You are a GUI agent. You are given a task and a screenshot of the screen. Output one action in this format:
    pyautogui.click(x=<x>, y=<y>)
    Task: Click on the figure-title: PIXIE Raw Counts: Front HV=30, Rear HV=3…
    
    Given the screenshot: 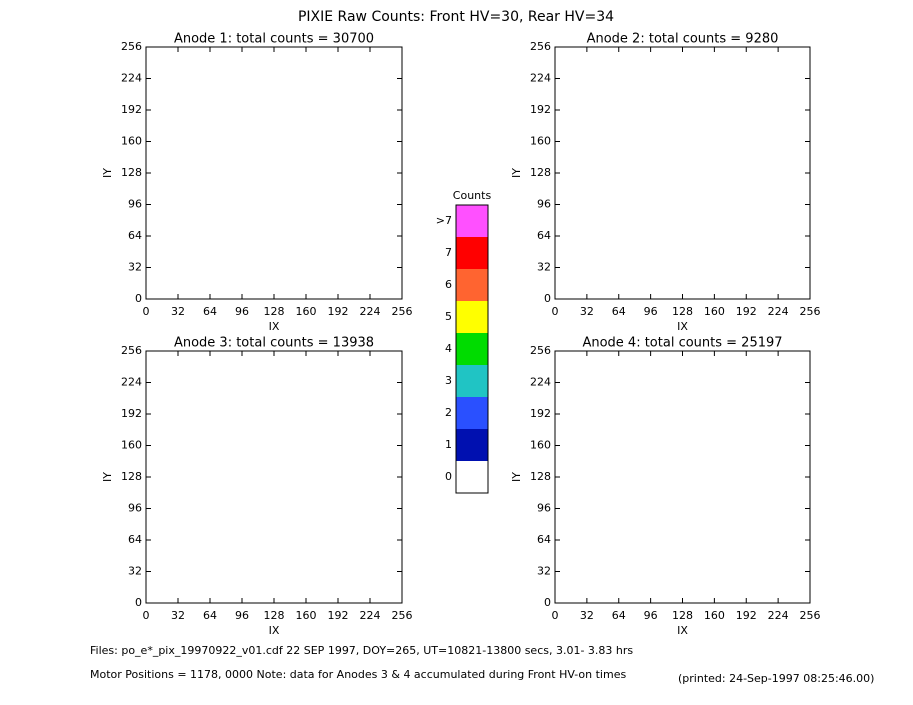 What is the action you would take?
    pyautogui.click(x=456, y=17)
    